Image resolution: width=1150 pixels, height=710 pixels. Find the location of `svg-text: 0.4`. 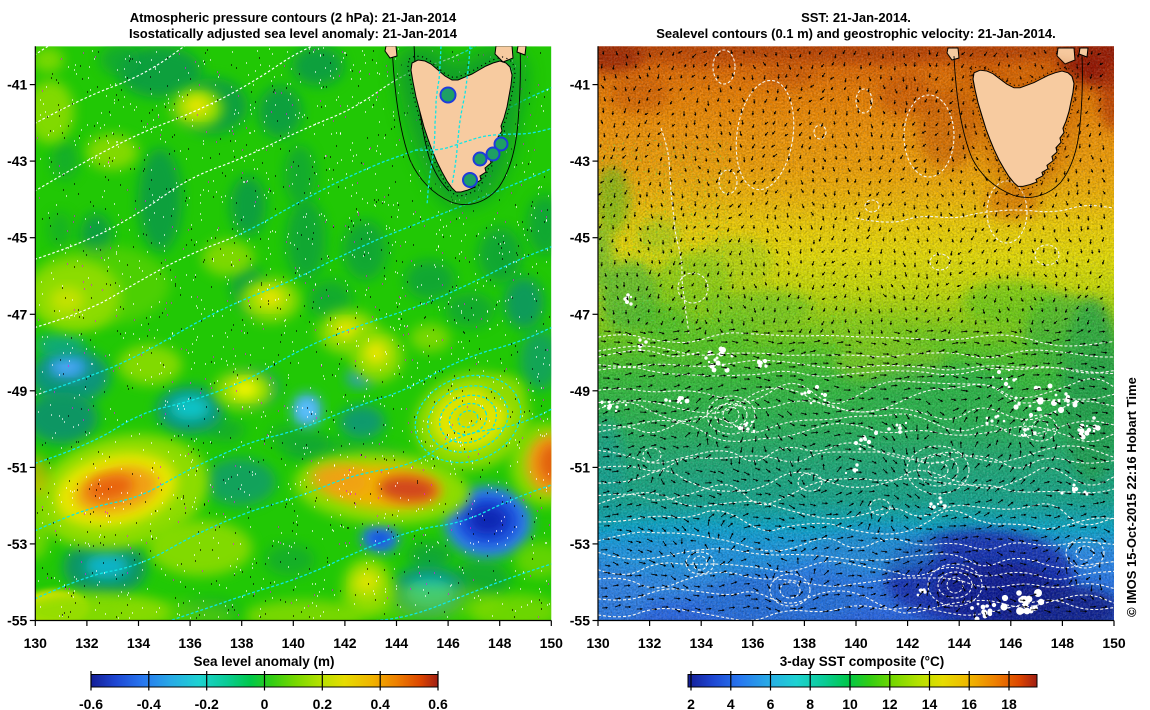

svg-text: 0.4 is located at coordinates (380, 703).